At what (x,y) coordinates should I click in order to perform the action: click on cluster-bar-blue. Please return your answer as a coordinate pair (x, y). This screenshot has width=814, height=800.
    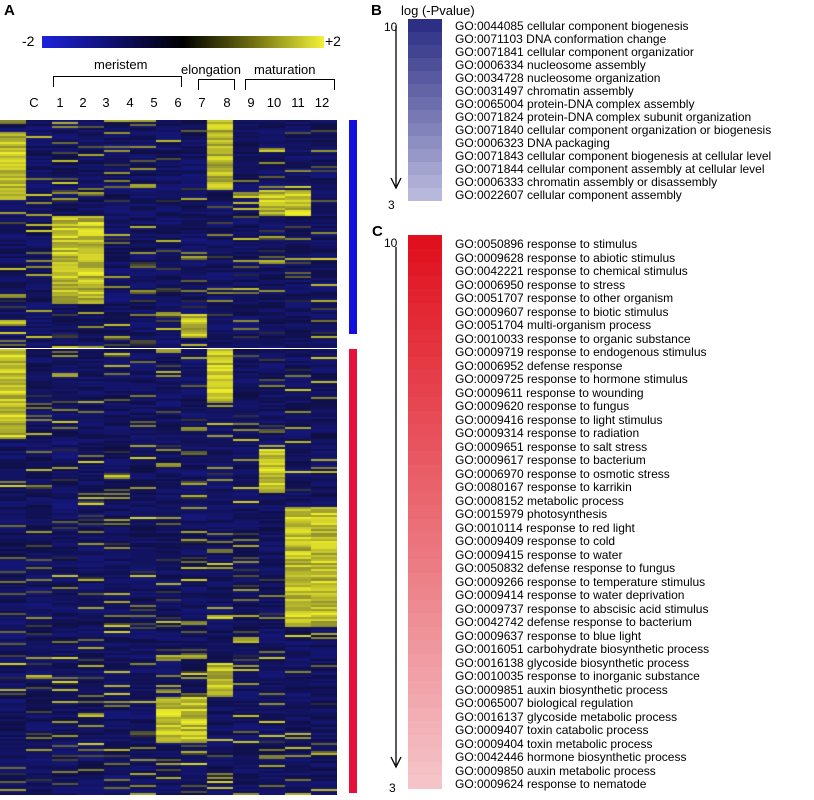
    Looking at the image, I should click on (353, 227).